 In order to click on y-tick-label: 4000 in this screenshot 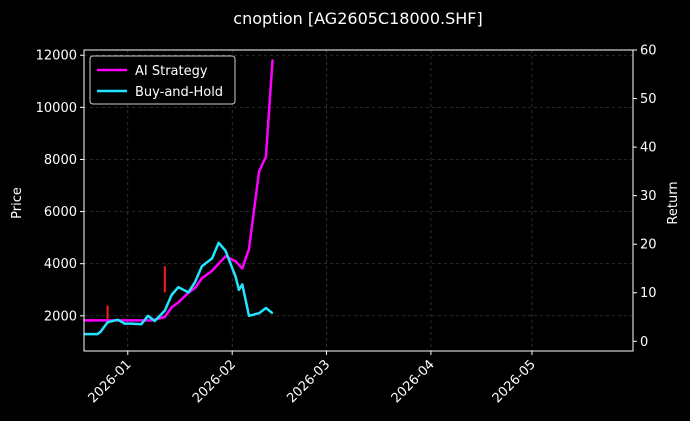, I will do `click(60, 264)`.